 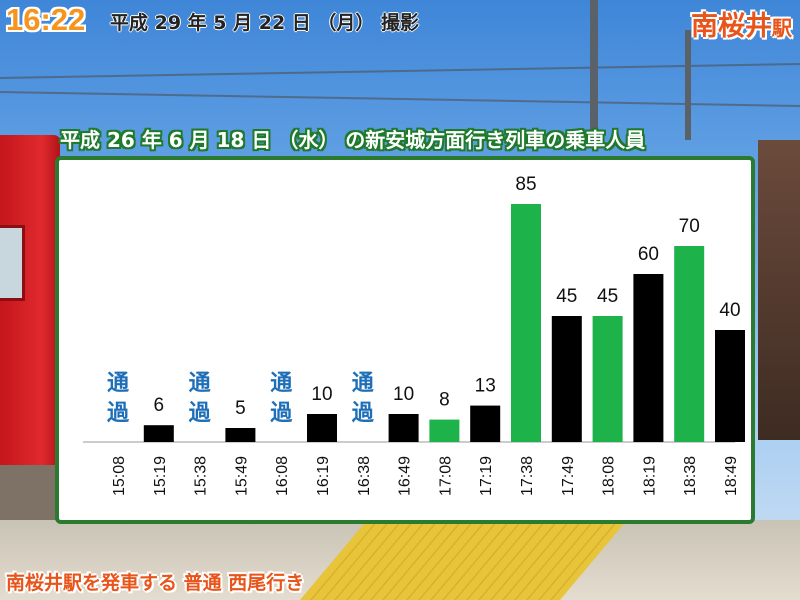 What do you see at coordinates (444, 400) in the screenshot?
I see `data-label: 8` at bounding box center [444, 400].